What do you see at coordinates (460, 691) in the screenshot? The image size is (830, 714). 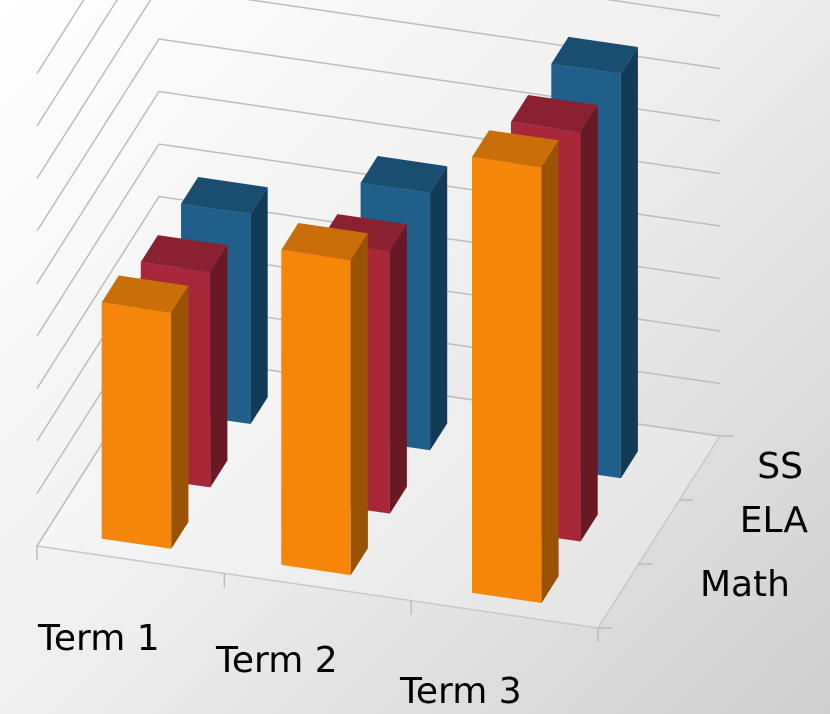 I see `x-tick-label: Term 3` at bounding box center [460, 691].